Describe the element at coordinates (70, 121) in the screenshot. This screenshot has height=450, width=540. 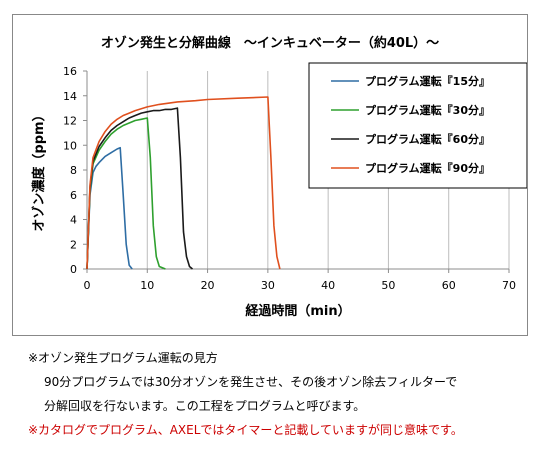
I see `y-tick-label: 12` at that location.